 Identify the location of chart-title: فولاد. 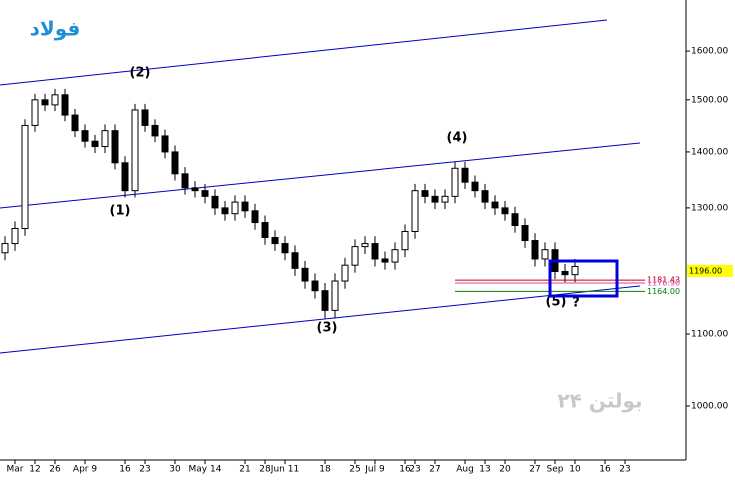
(55, 29).